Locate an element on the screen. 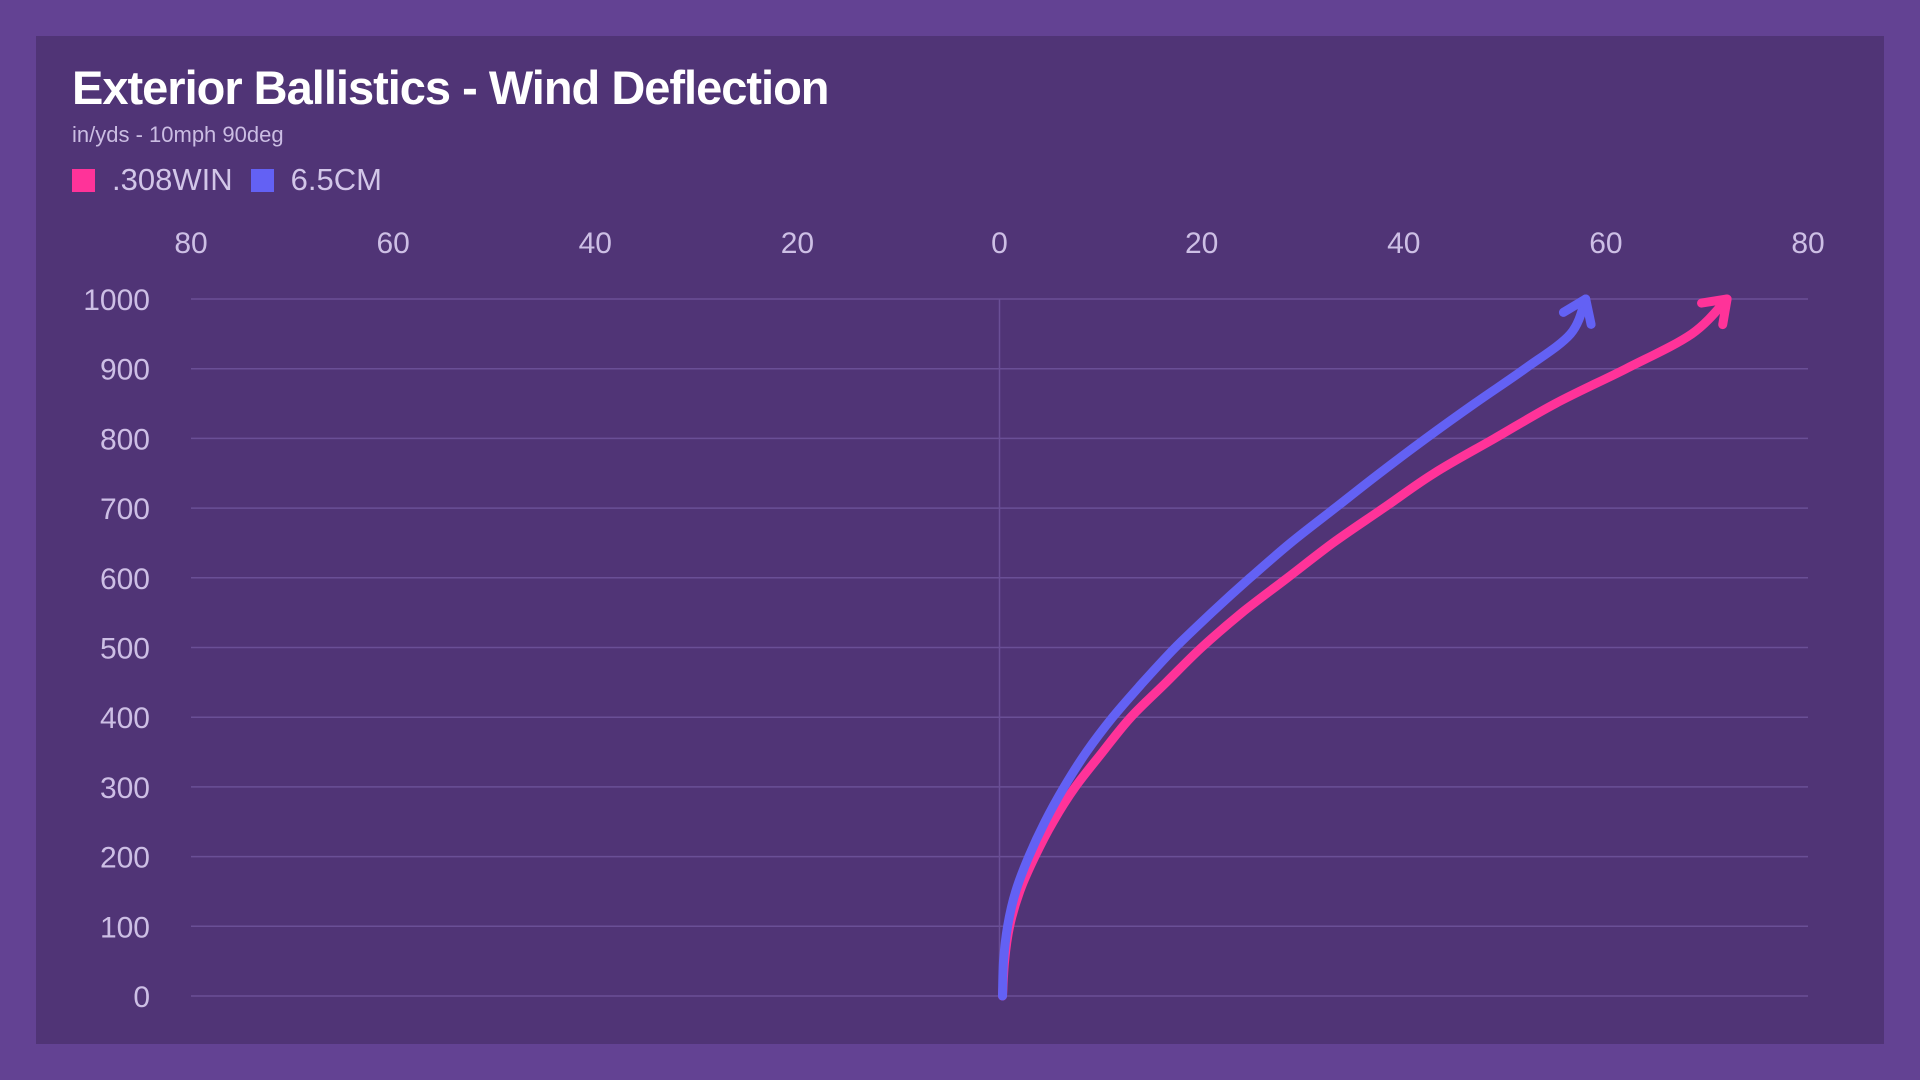  y-tick-label: 800 is located at coordinates (125, 439).